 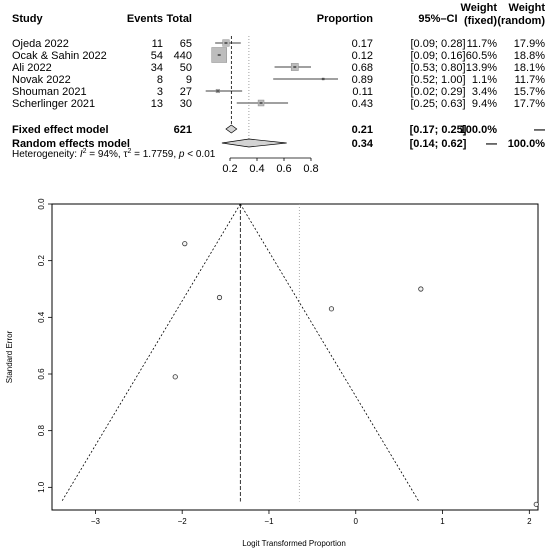 What do you see at coordinates (145, 19) in the screenshot?
I see `header-events: Events` at bounding box center [145, 19].